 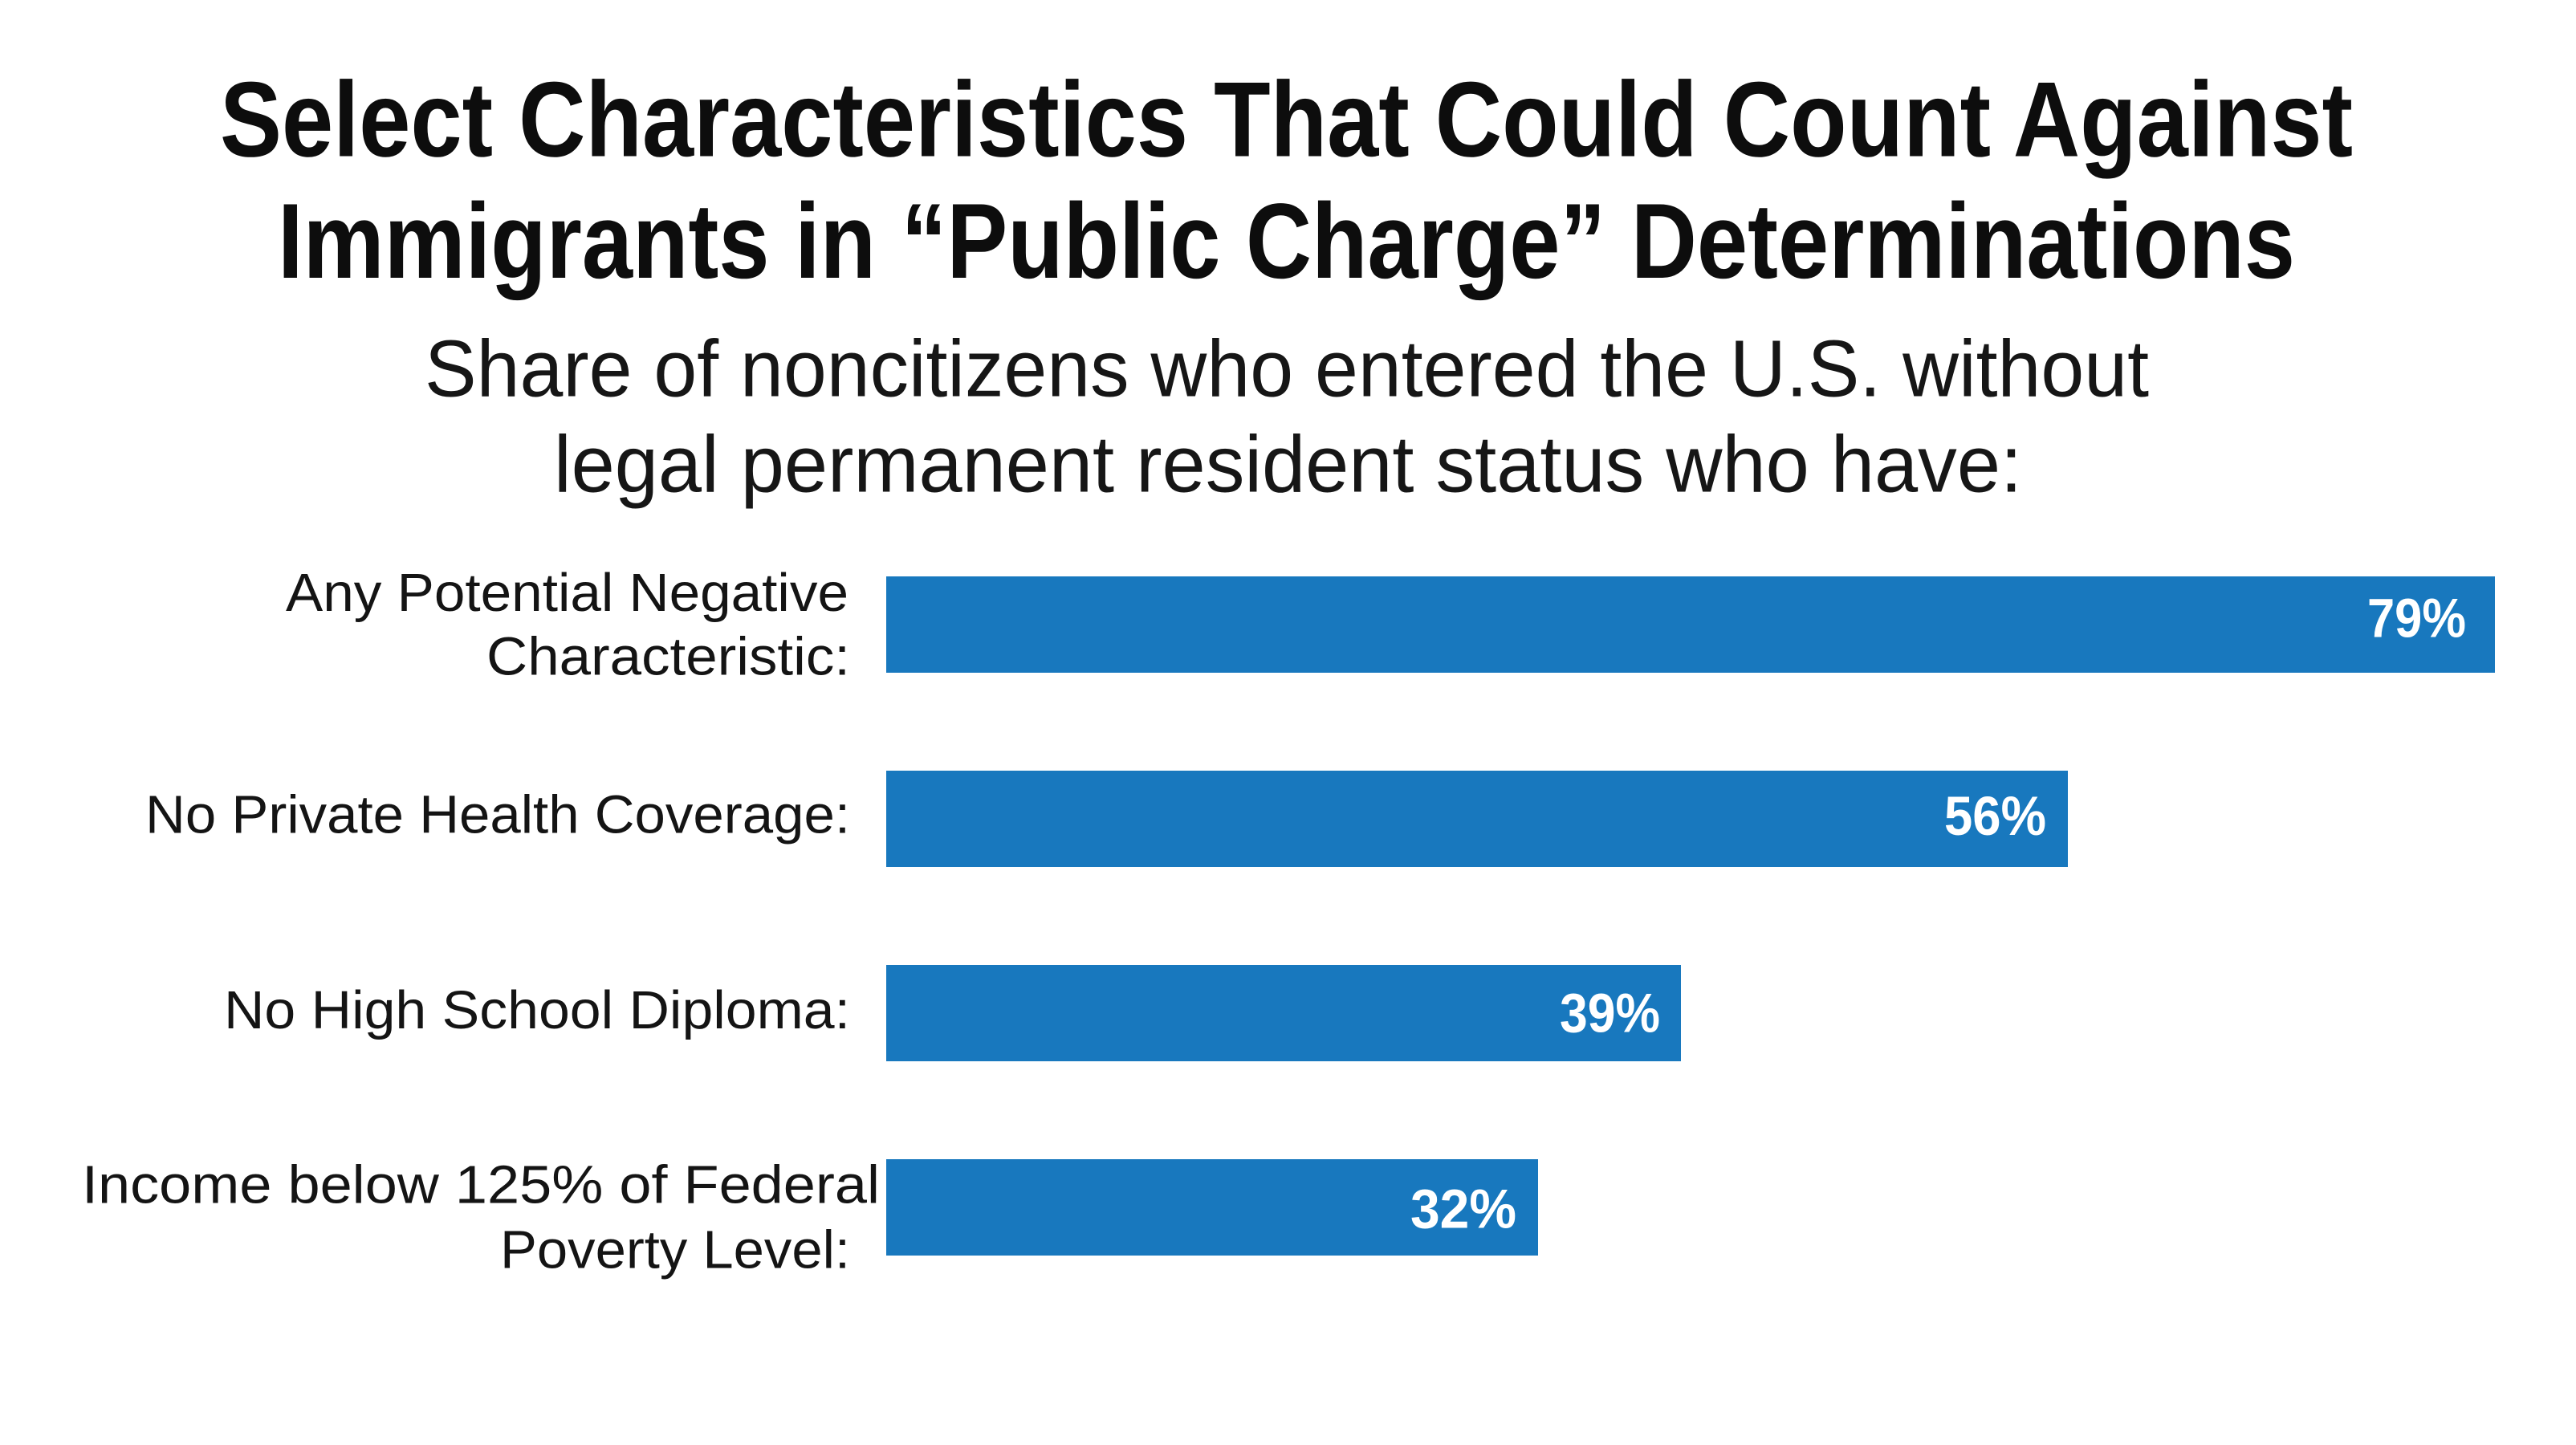 What do you see at coordinates (537, 1010) in the screenshot?
I see `svg-text: No High School Diploma:` at bounding box center [537, 1010].